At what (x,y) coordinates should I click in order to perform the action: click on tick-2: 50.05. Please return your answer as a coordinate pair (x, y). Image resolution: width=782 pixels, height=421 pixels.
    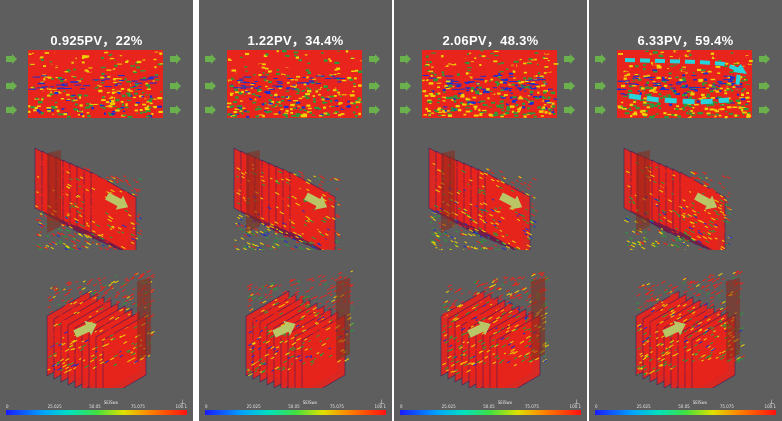
    Looking at the image, I should click on (95, 406).